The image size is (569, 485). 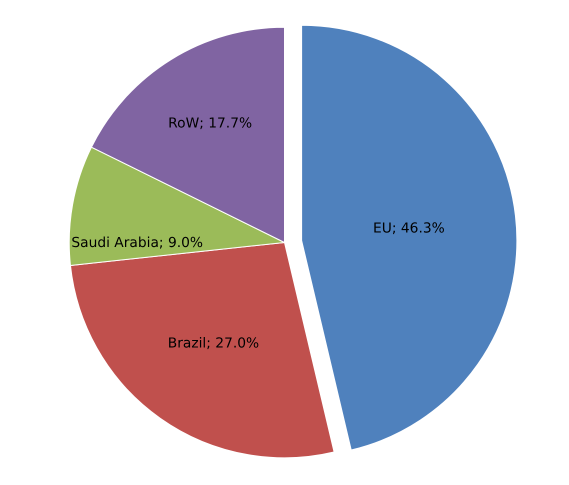 I want to click on slice-label: RoW; 17.7%, so click(x=210, y=123).